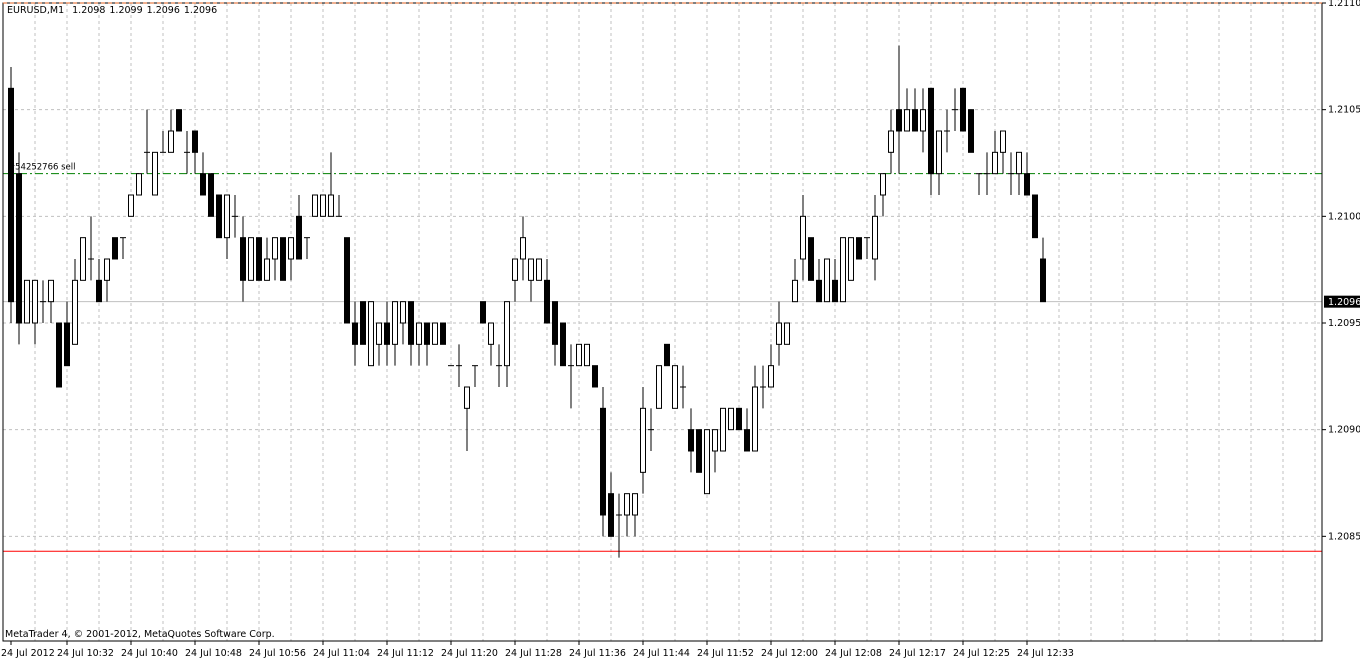  I want to click on x-tick-label: 24 Jul 11:36, so click(597, 653).